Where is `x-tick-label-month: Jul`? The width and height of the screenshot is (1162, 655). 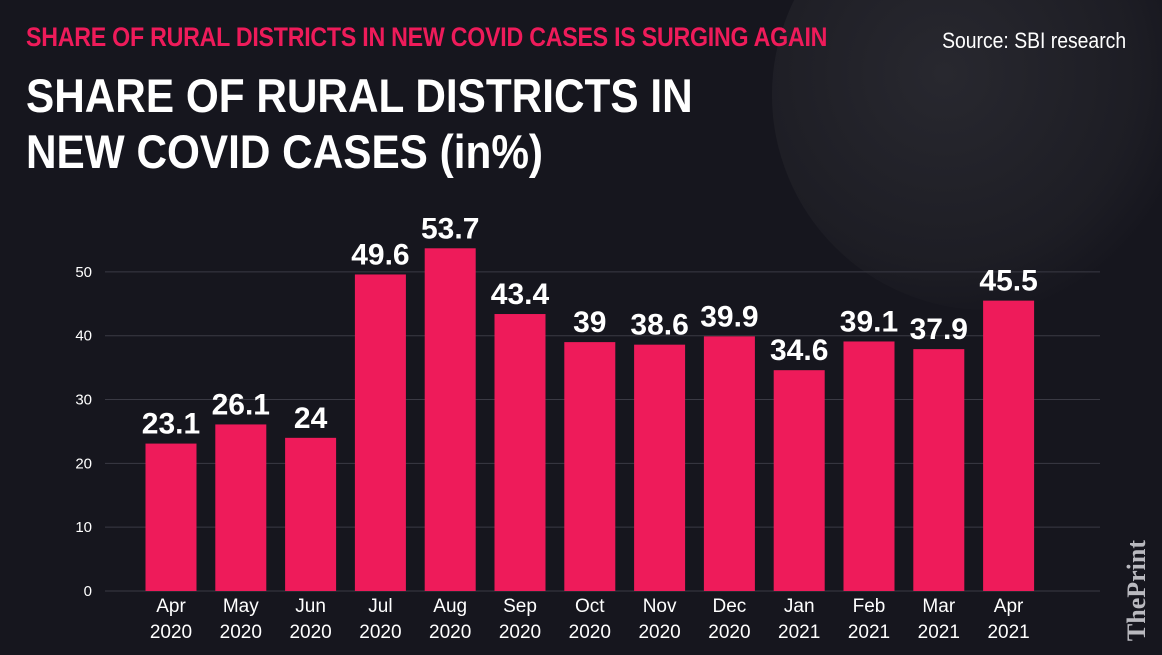 x-tick-label-month: Jul is located at coordinates (380, 606).